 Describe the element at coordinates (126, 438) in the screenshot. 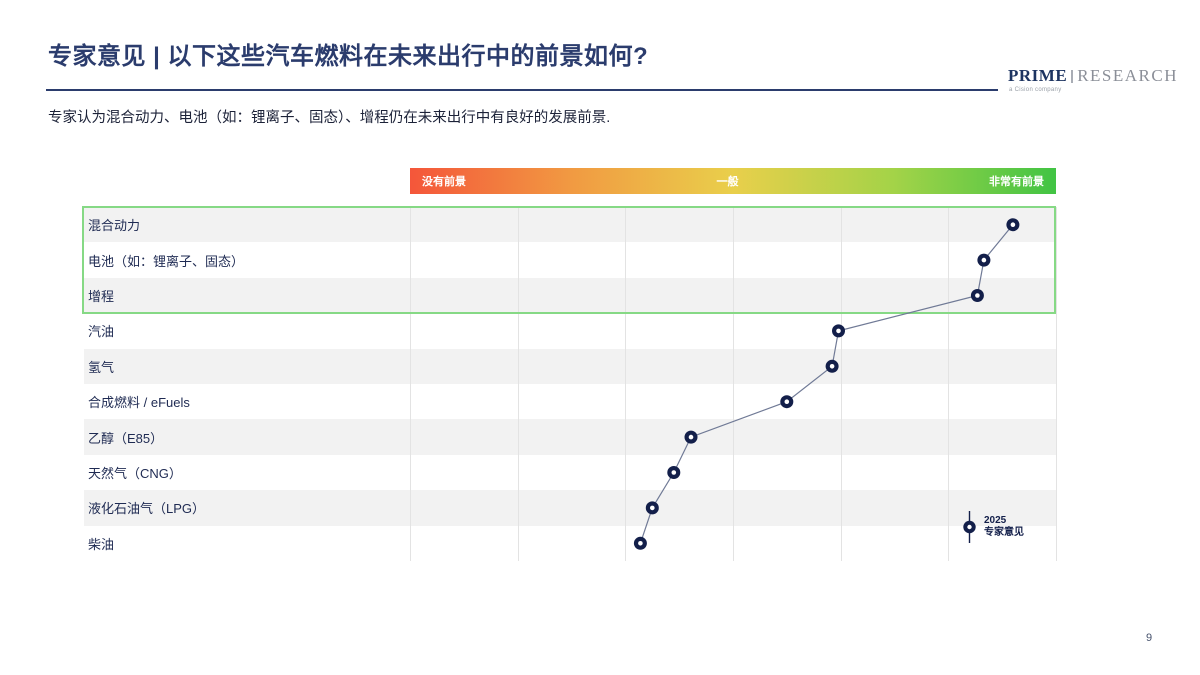

I see `category-label: 乙醇（E85）` at that location.